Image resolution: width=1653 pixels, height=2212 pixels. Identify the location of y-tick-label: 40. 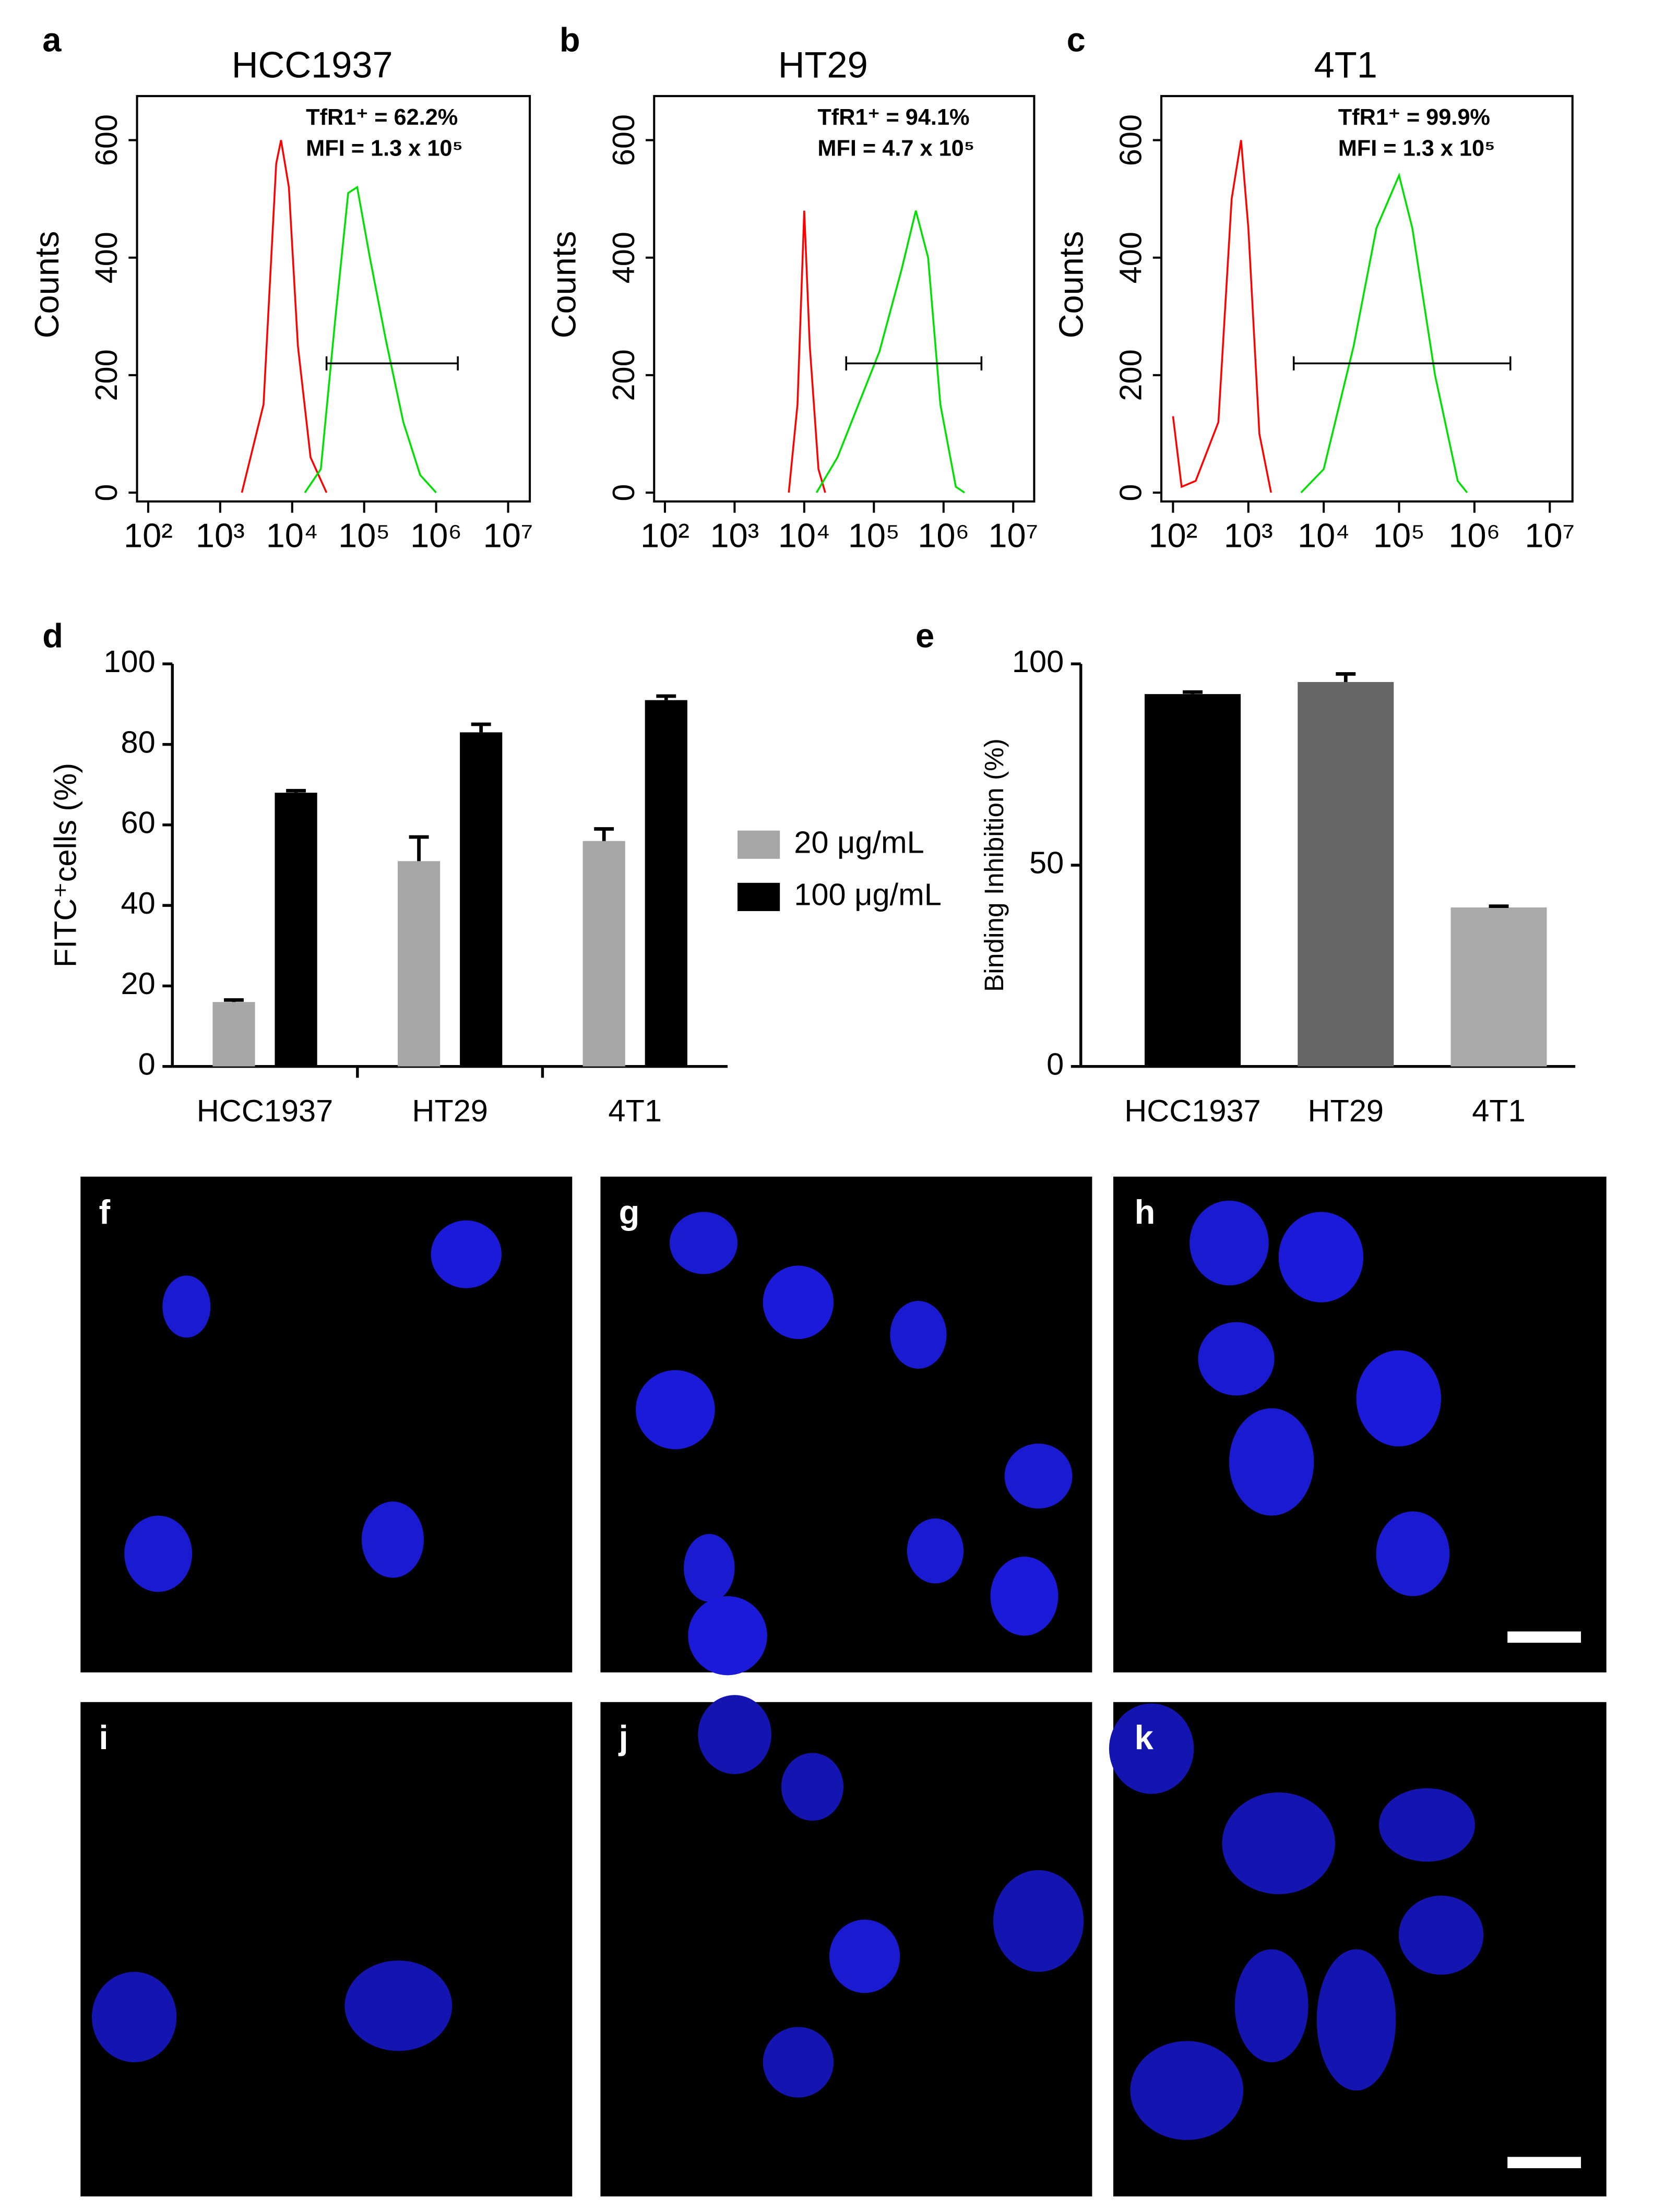
(138, 903).